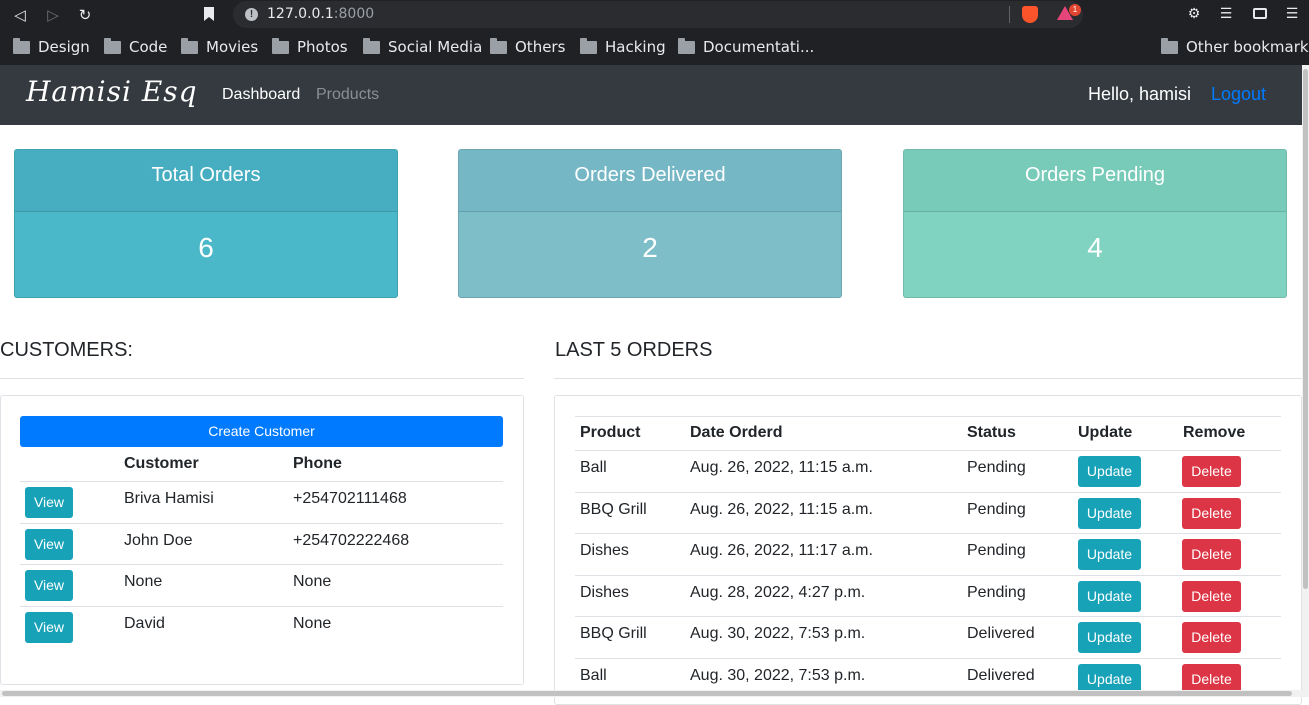  I want to click on extensions-icon: ⚙, so click(1194, 14).